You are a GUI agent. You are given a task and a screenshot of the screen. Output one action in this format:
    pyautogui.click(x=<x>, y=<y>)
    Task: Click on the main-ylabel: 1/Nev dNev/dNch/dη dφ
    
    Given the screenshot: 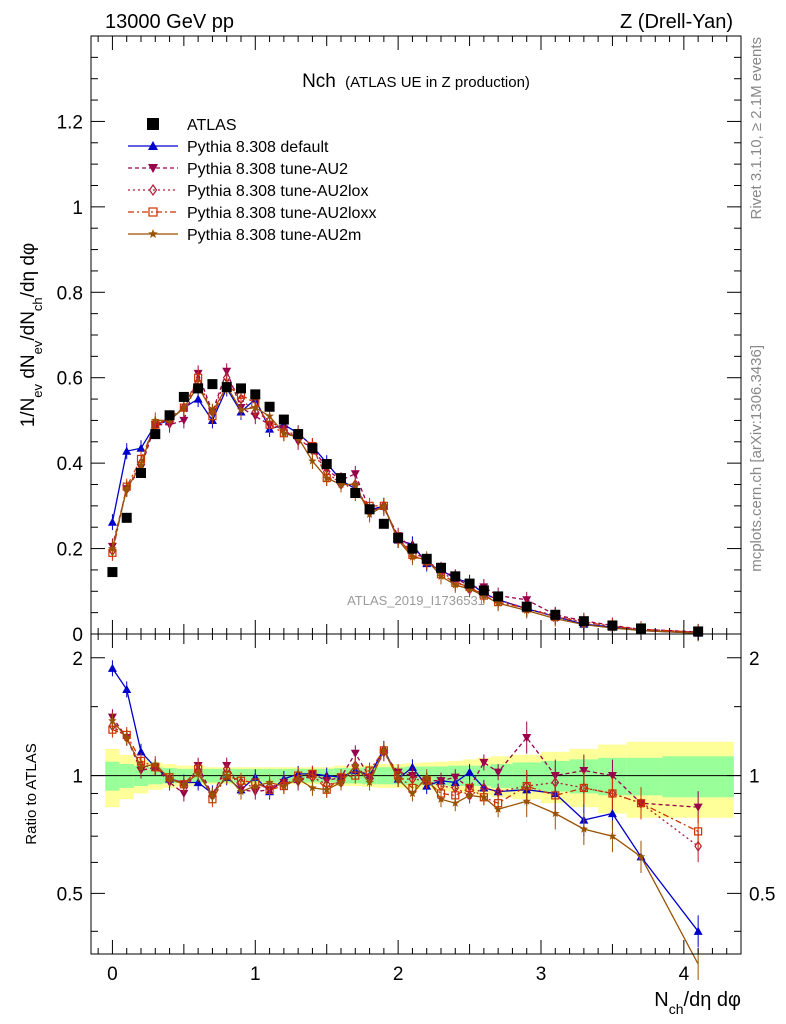 What is the action you would take?
    pyautogui.click(x=31, y=335)
    